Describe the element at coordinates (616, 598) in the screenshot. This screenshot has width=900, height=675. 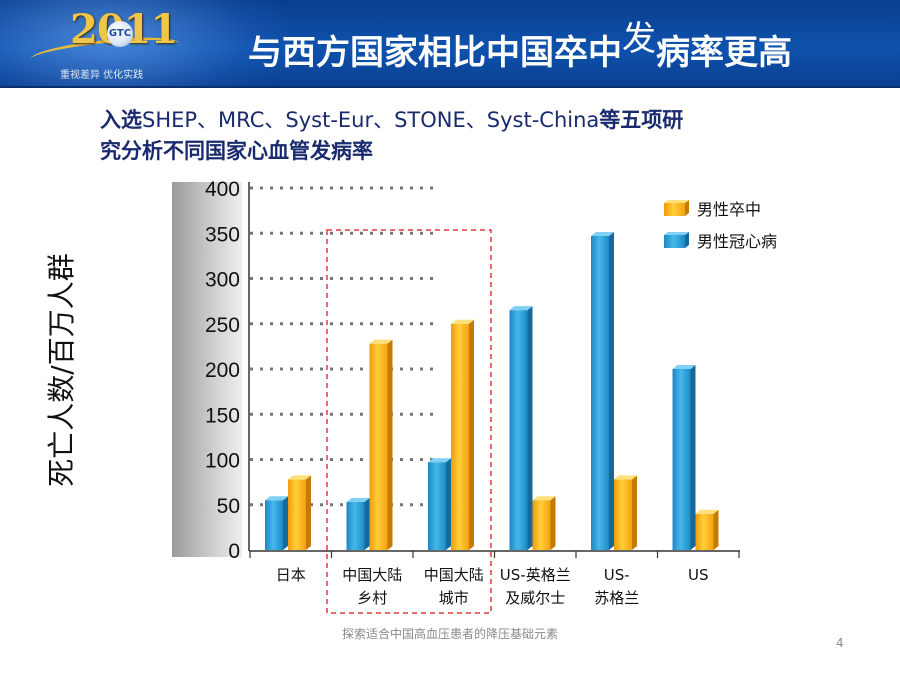
I see `category-label: 苏格兰` at that location.